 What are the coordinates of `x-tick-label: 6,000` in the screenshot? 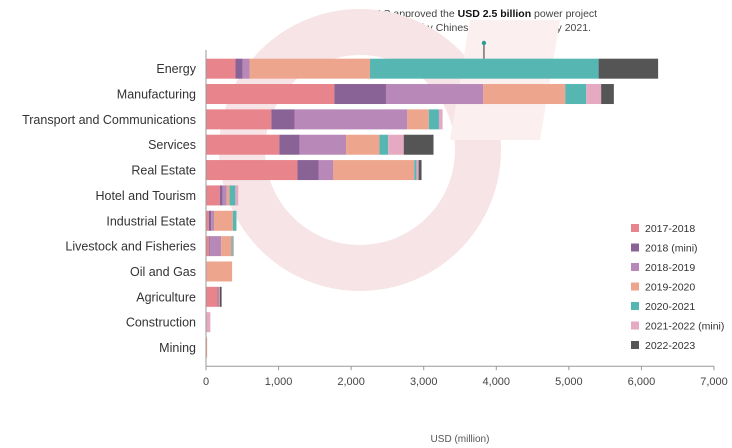 It's located at (642, 382).